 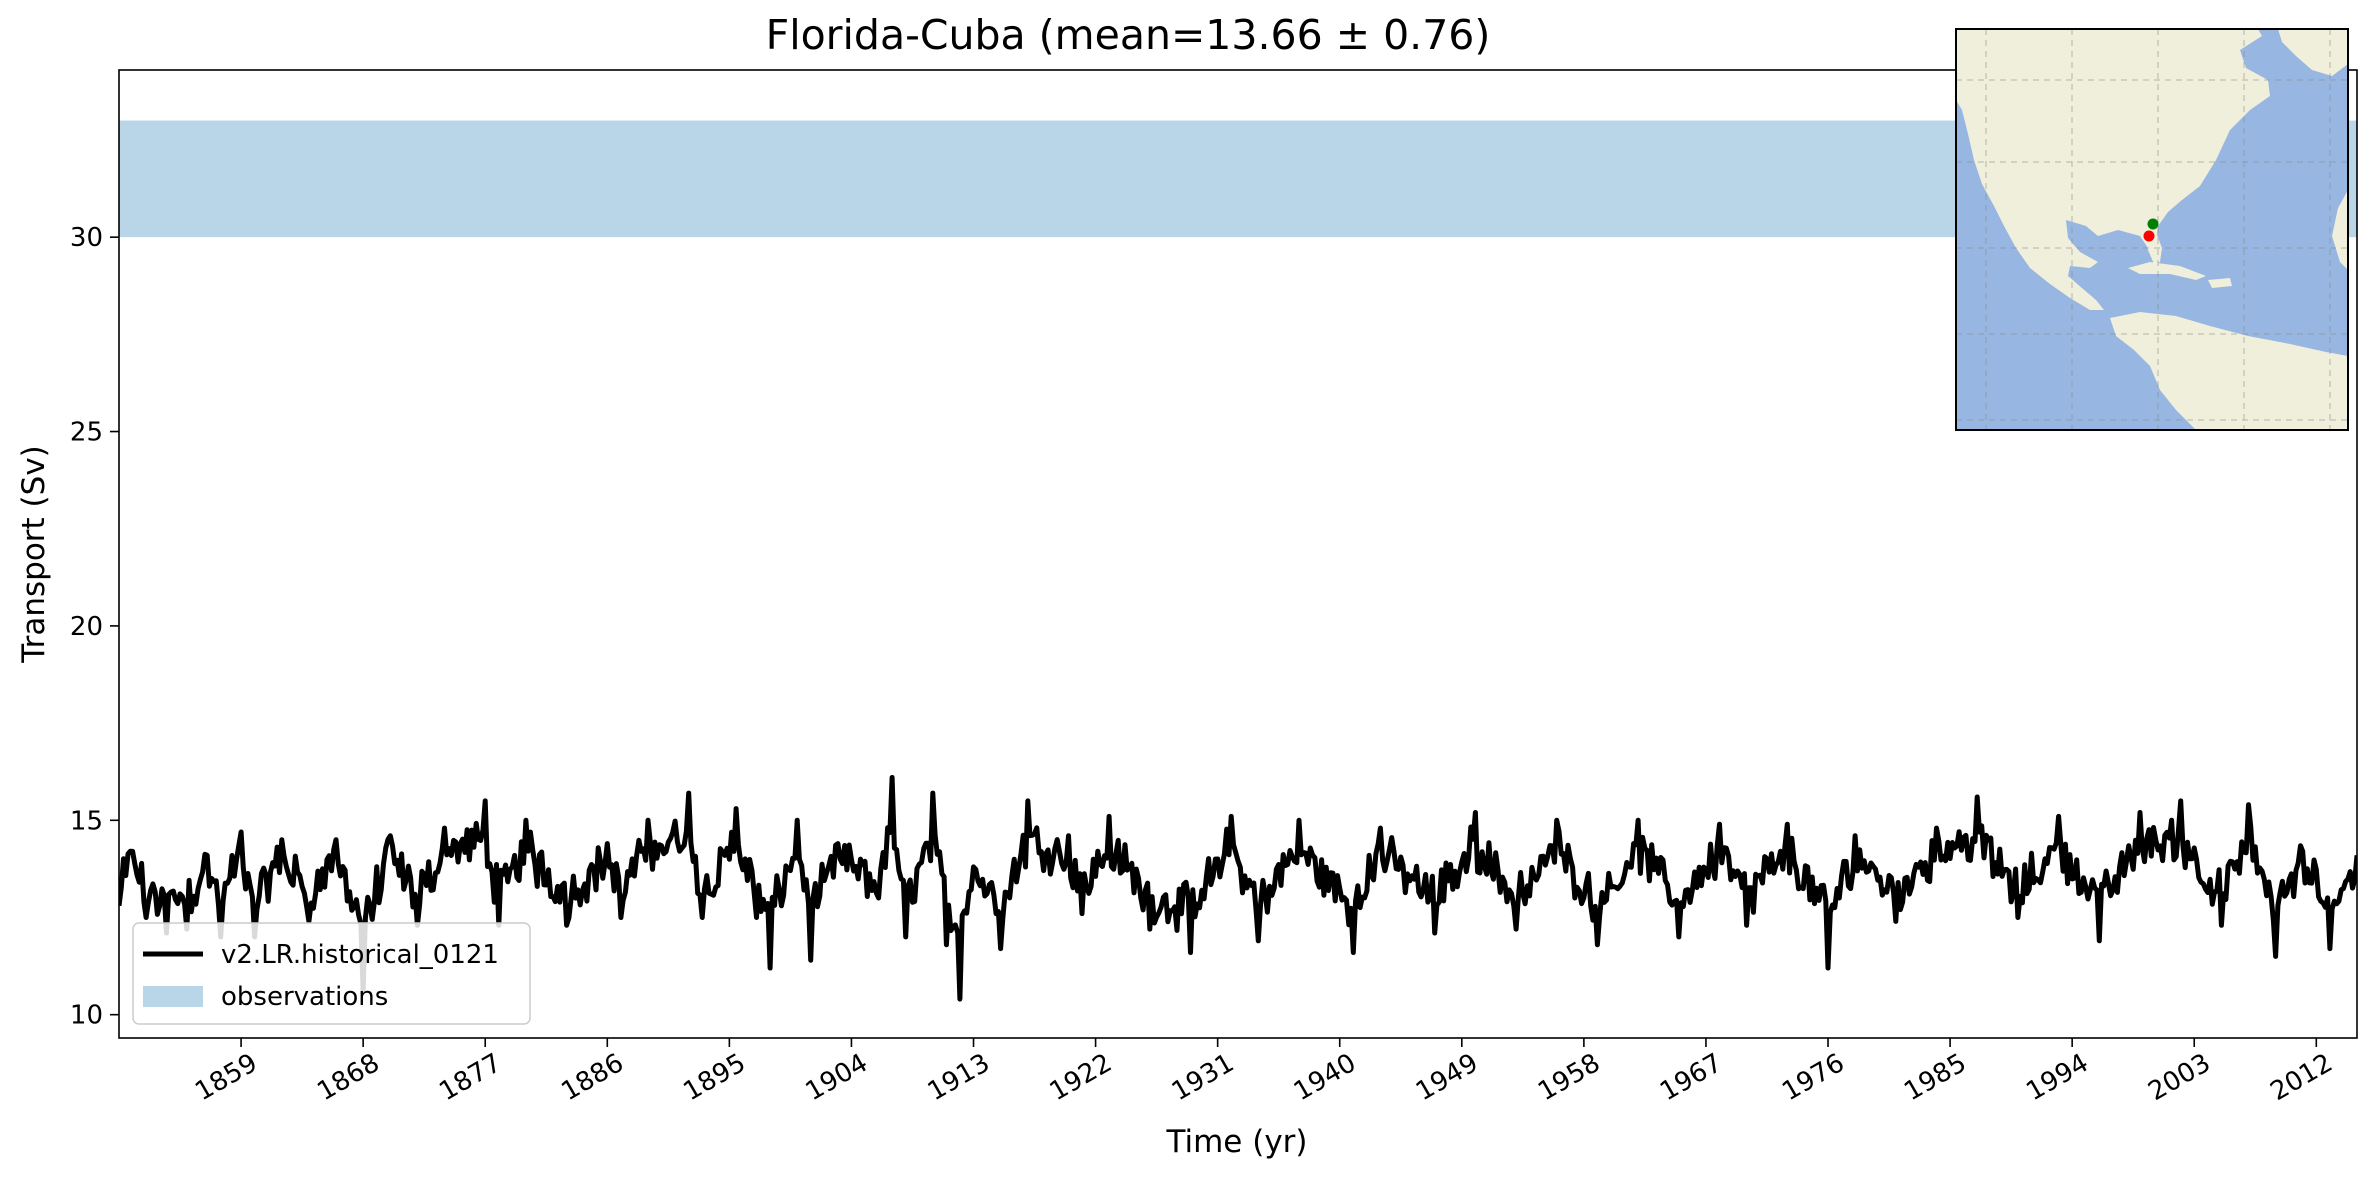 I want to click on inset-map, so click(x=2152, y=229).